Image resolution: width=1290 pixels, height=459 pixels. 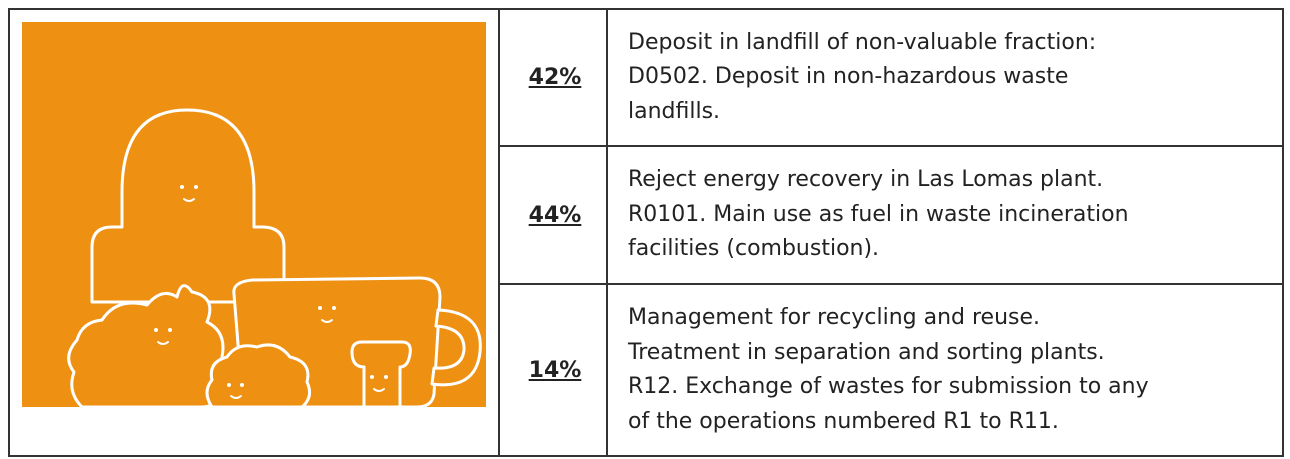 What do you see at coordinates (834, 317) in the screenshot?
I see `description-line: Management for recycling and reuse.` at bounding box center [834, 317].